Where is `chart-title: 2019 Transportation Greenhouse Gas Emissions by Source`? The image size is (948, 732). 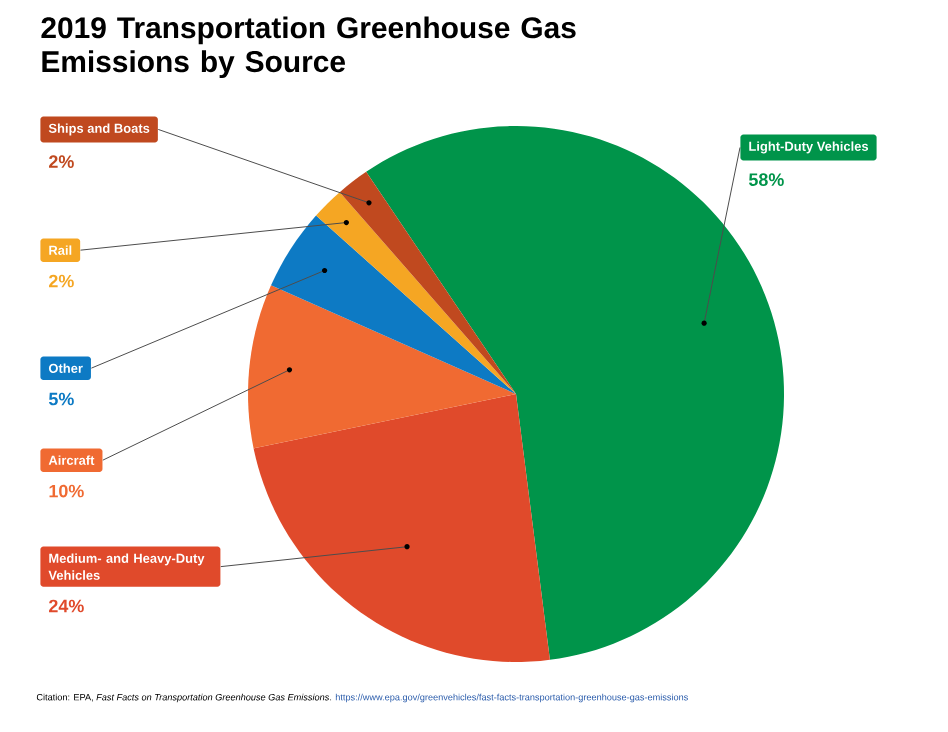 chart-title: 2019 Transportation Greenhouse Gas Emissions by Source is located at coordinates (308, 47).